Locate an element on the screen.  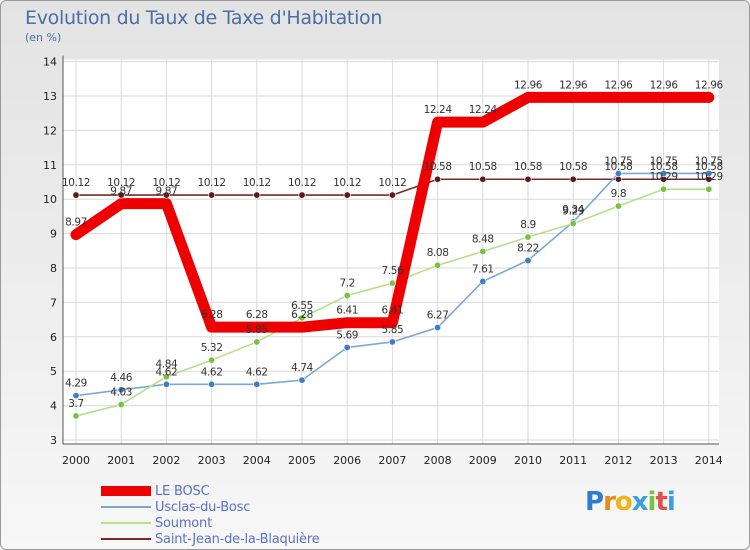
logo-letter: o is located at coordinates (623, 502).